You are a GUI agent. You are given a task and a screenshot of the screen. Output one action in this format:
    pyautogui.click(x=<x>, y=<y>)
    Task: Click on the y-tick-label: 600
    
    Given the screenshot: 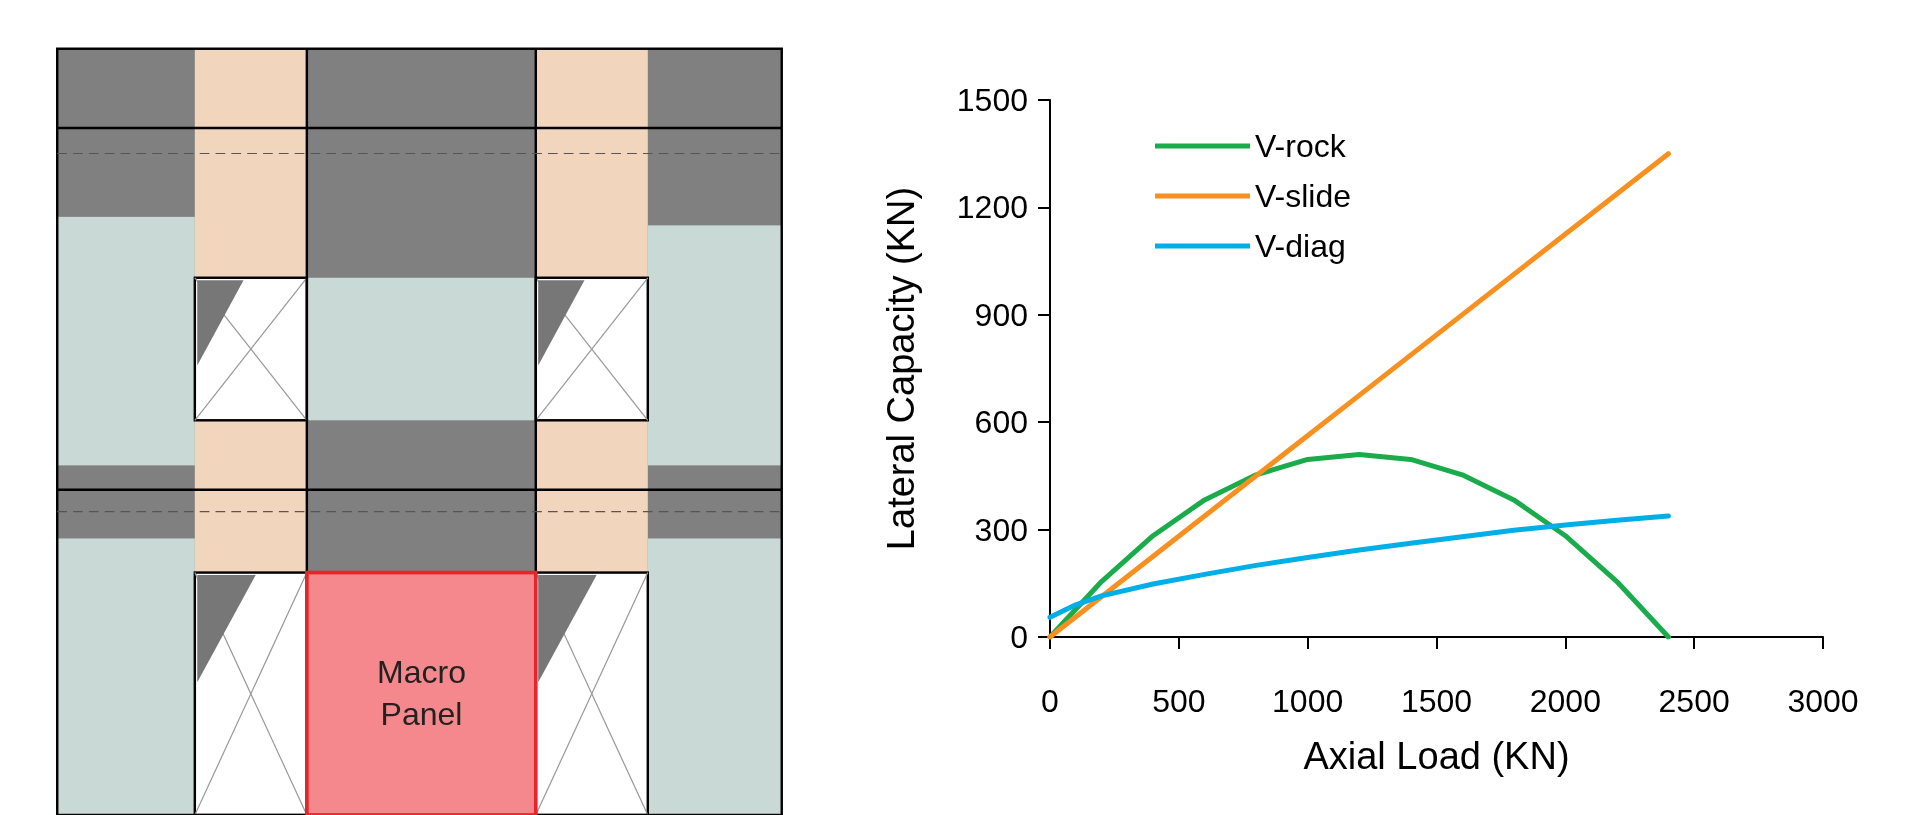 What is the action you would take?
    pyautogui.click(x=1001, y=422)
    